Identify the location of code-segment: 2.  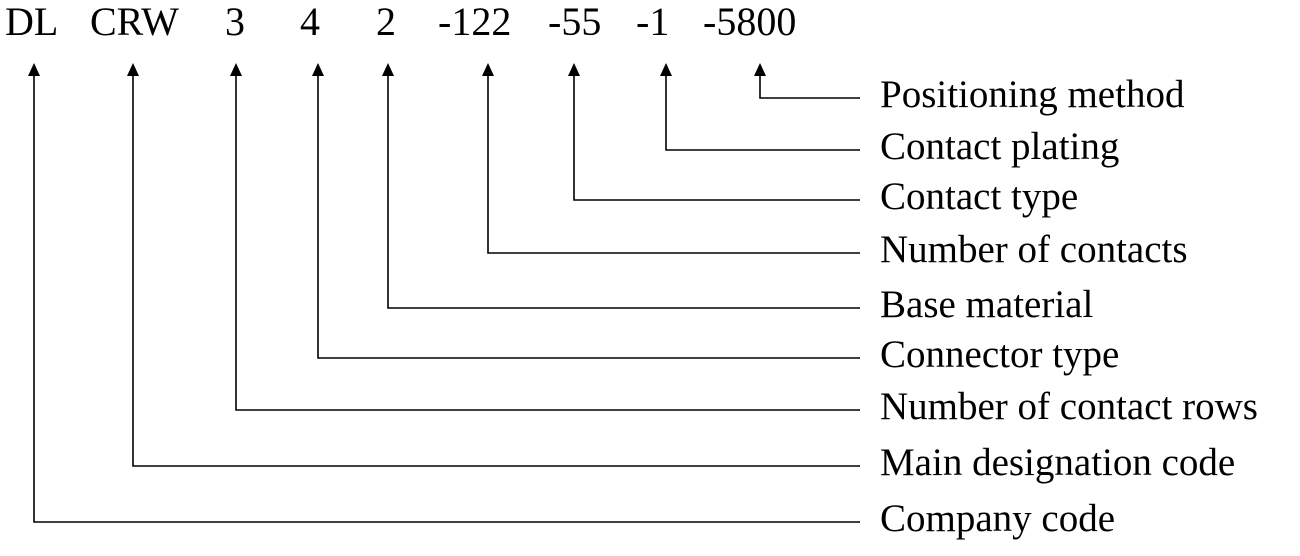
(386, 22).